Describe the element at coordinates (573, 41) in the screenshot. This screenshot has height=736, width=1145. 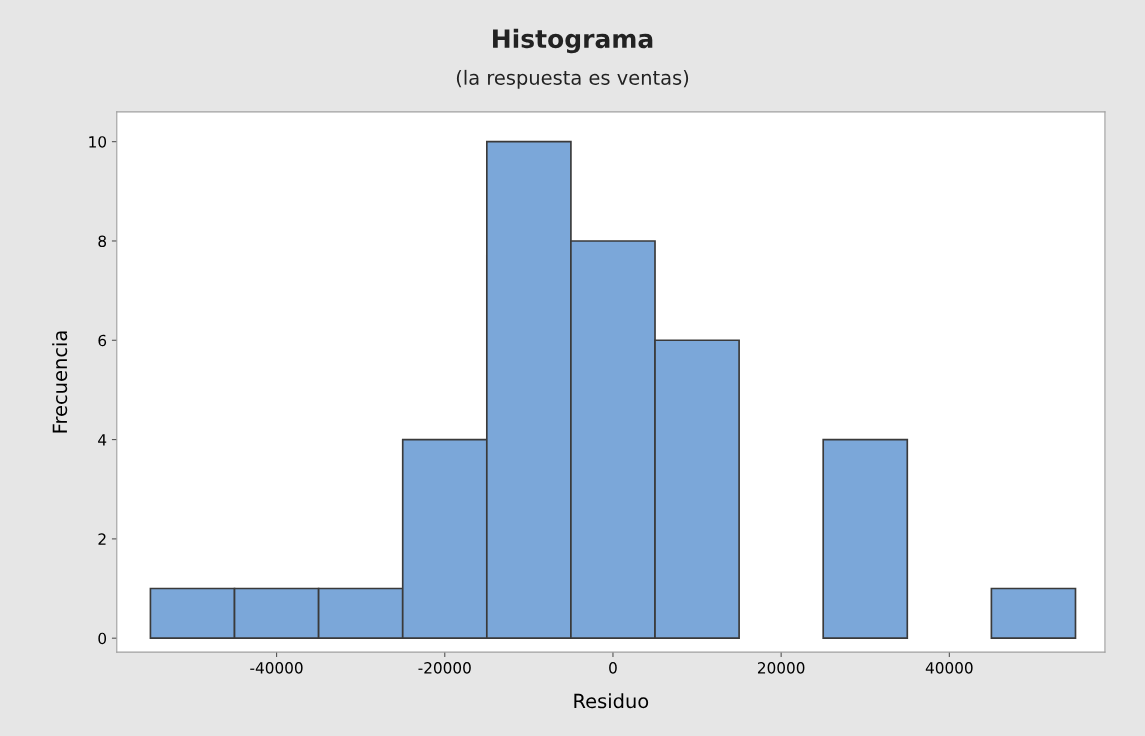
I see `chart-title: Histograma` at that location.